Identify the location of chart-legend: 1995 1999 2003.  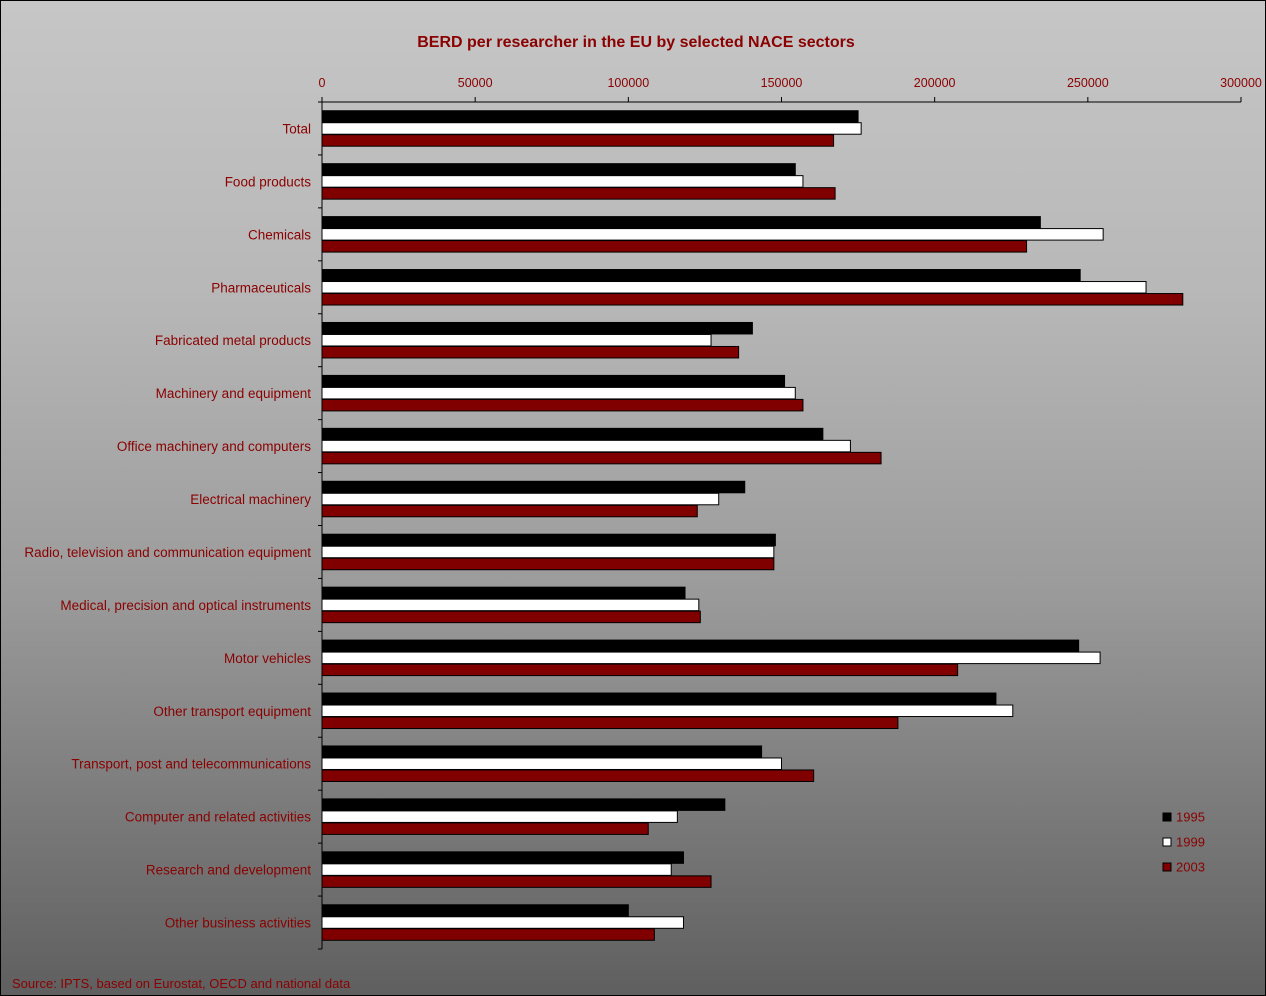
(1183, 842).